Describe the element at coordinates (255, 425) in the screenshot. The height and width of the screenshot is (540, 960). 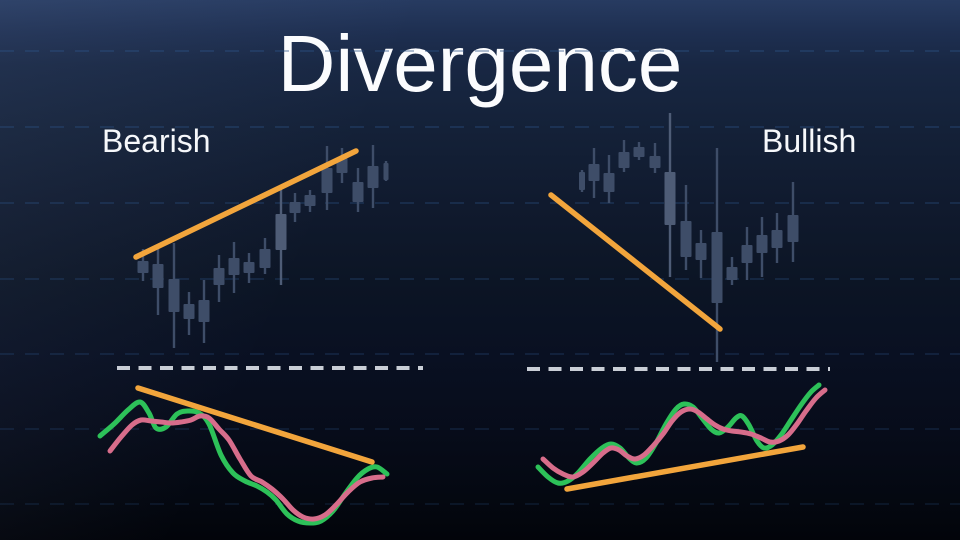
I see `bearish-oscillator-trendline` at that location.